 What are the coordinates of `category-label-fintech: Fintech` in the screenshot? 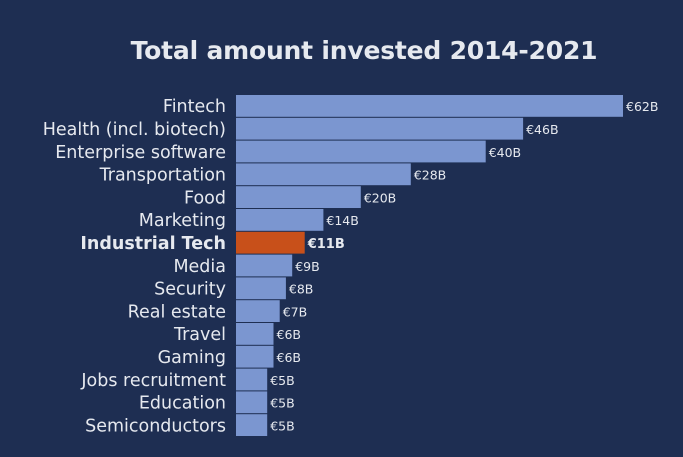 It's located at (194, 107).